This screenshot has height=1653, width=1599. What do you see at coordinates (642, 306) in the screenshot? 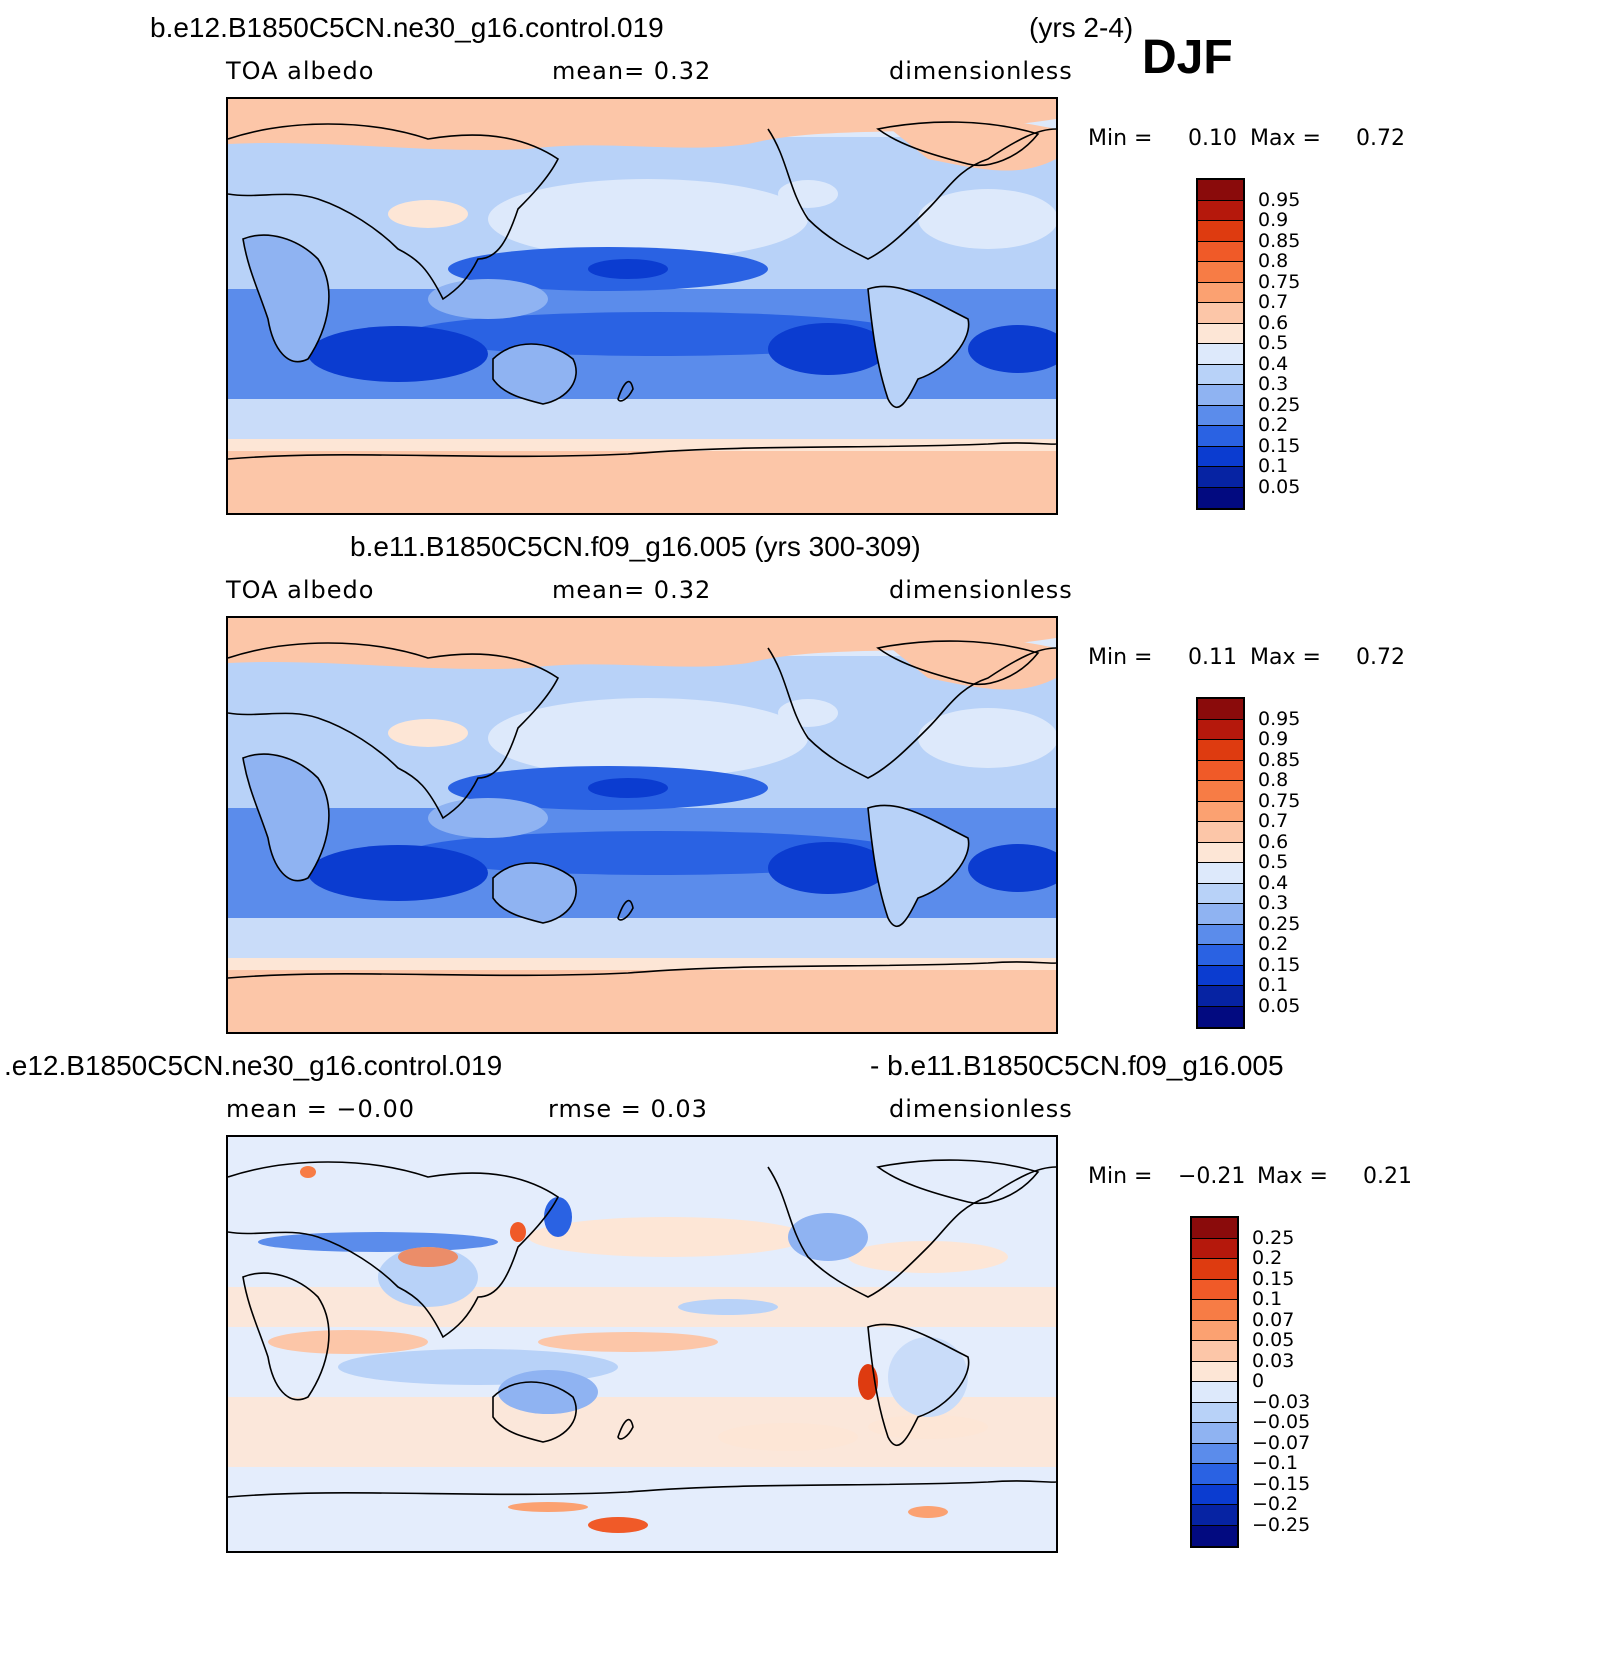
I see `panel1-map-field` at bounding box center [642, 306].